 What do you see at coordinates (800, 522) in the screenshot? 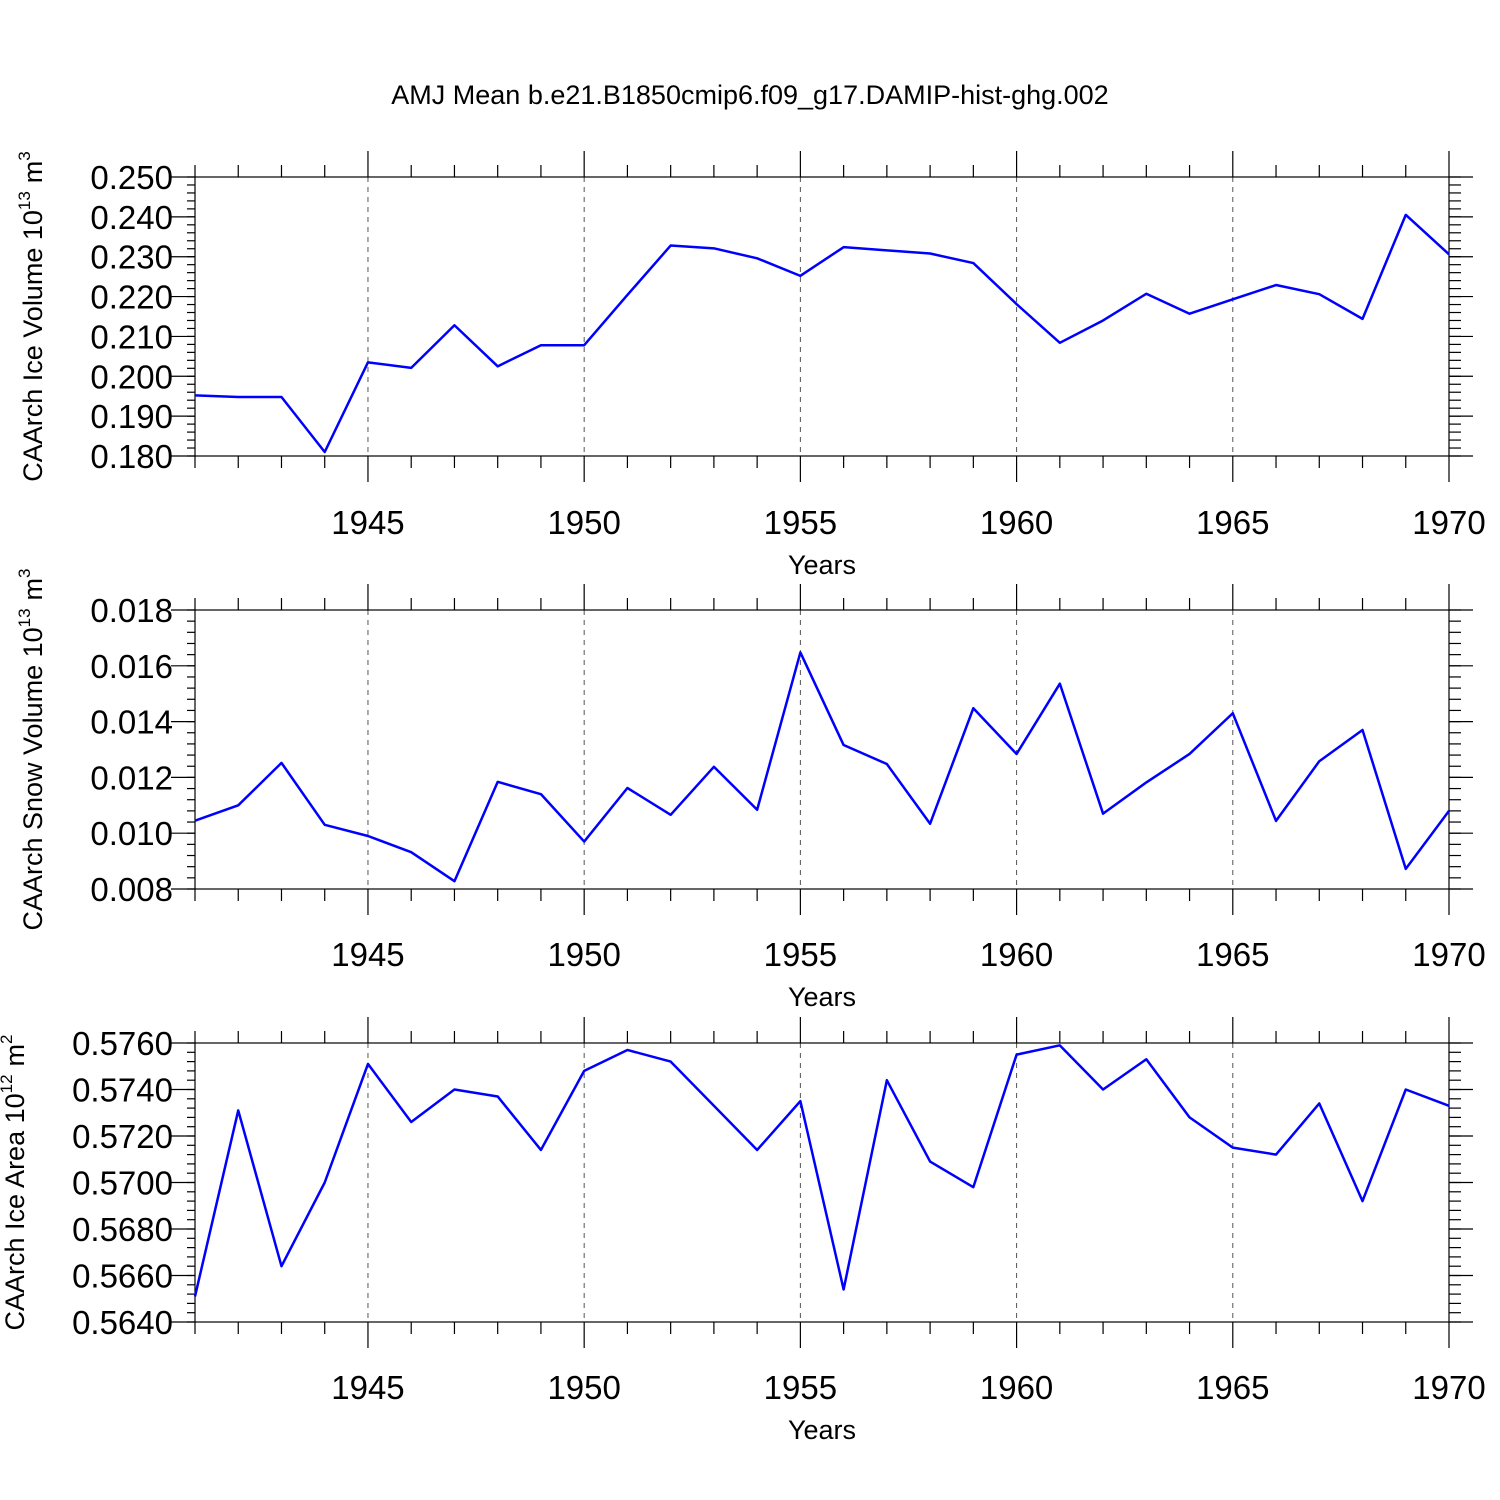
I see `x-tick-label: 1955` at bounding box center [800, 522].